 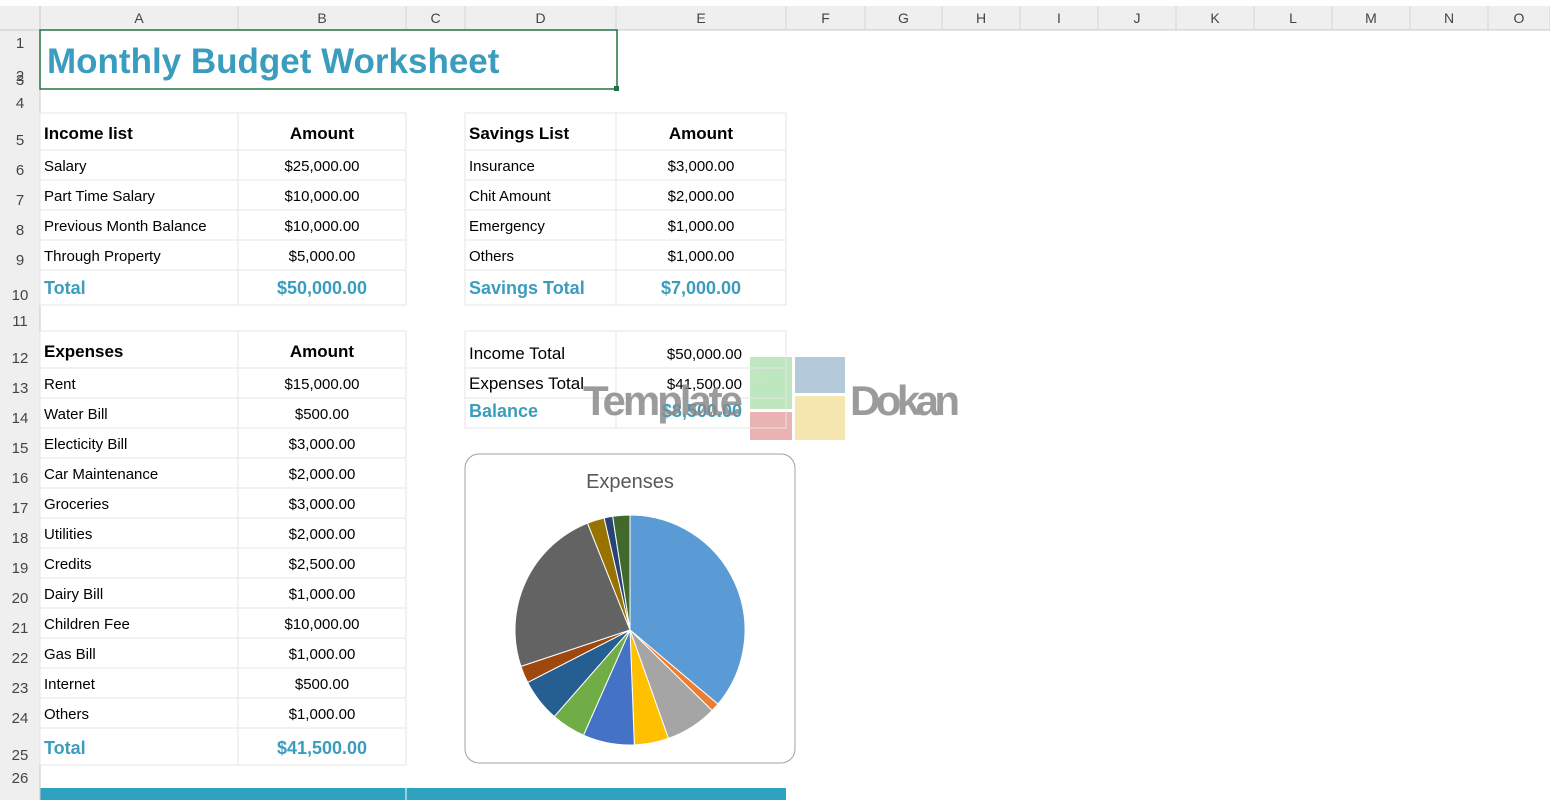 I want to click on sheet-title: Monthly Budget Worksheet, so click(x=273, y=61).